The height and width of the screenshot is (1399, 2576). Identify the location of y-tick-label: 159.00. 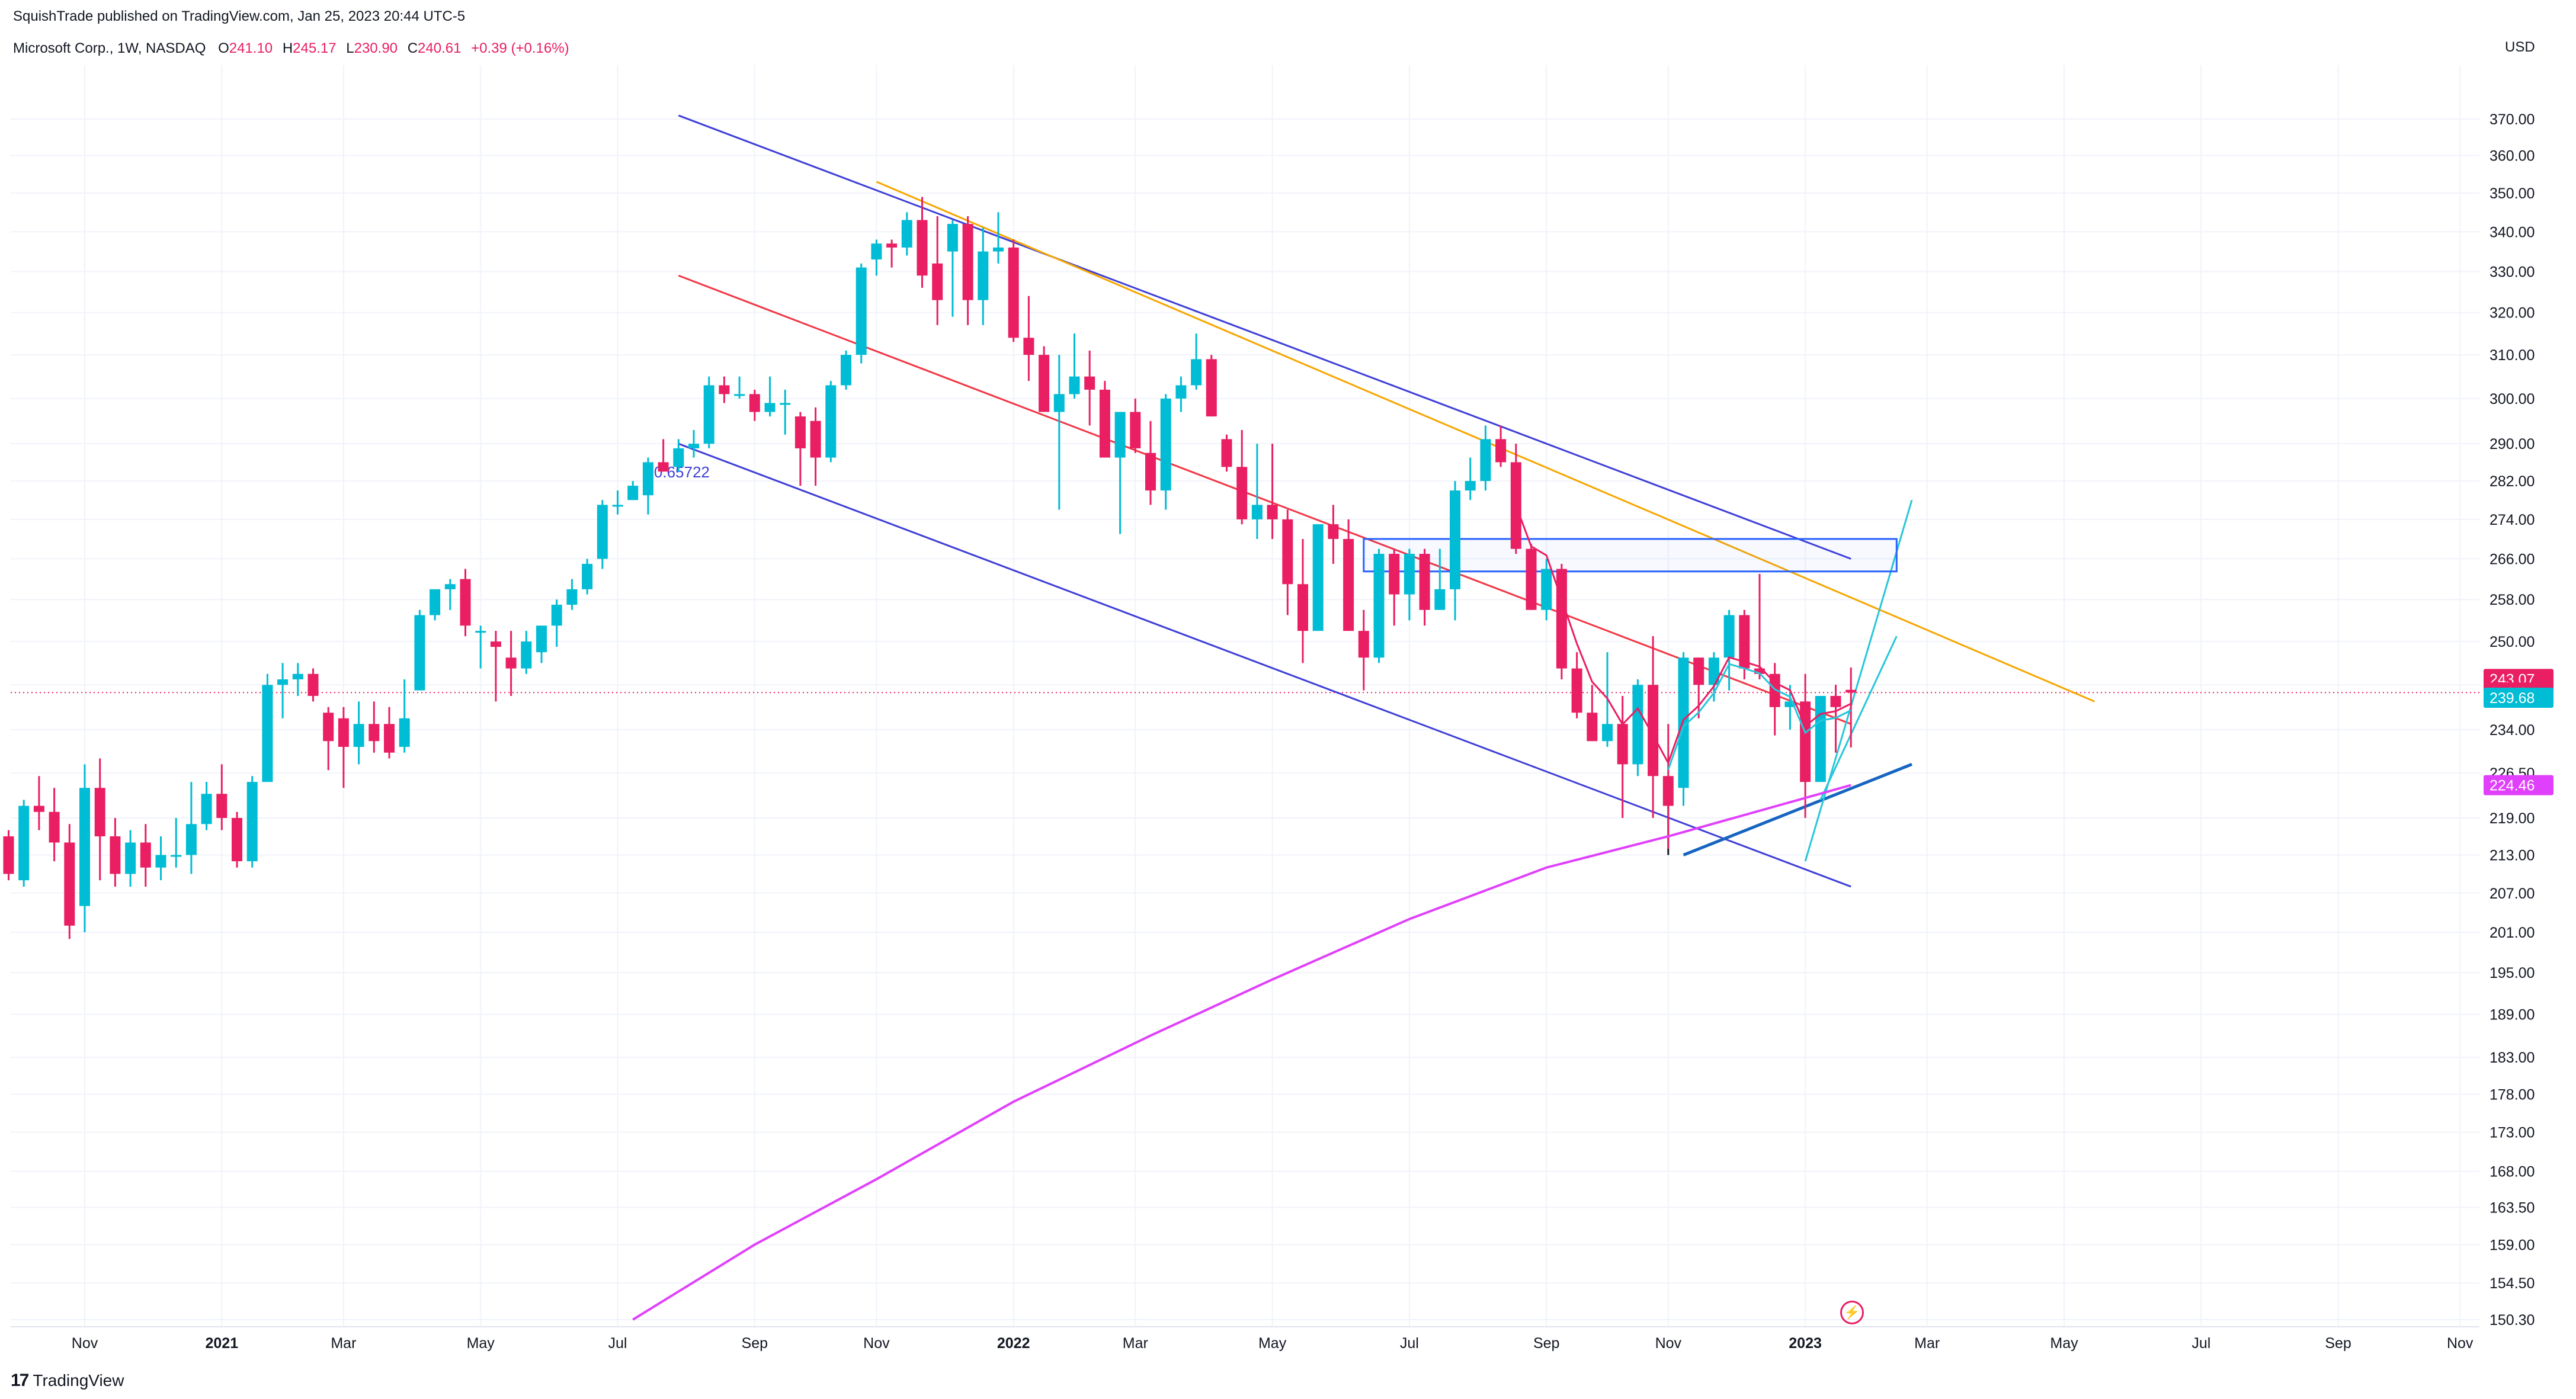
(2512, 1245).